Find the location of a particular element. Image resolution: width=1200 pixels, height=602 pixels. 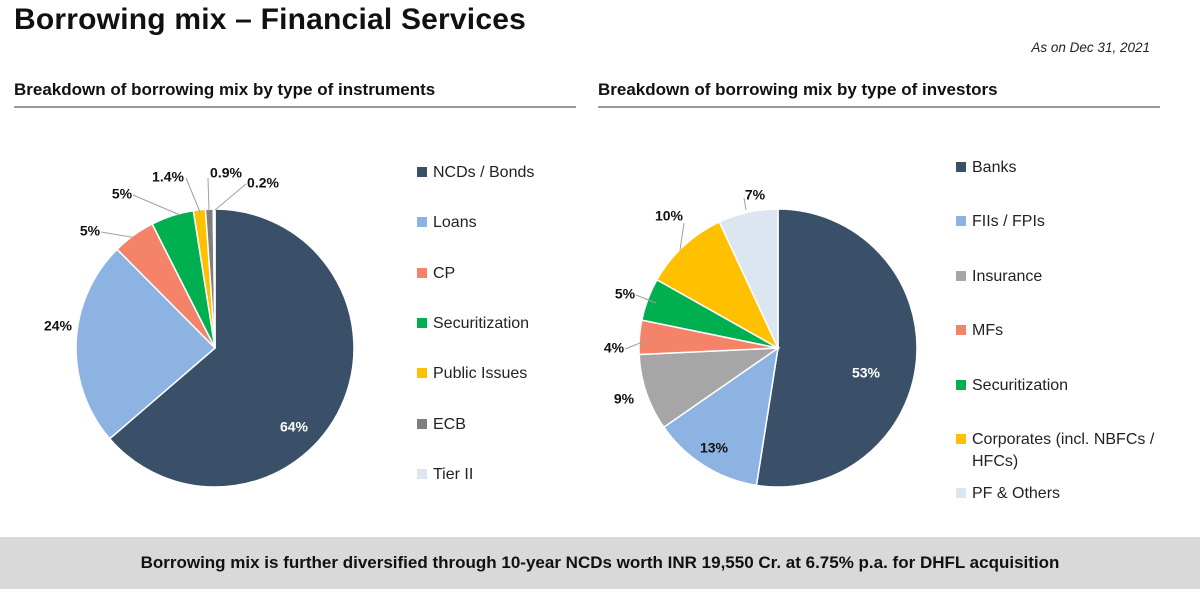

instruments-leader-line-tier-ii is located at coordinates (230, 197).